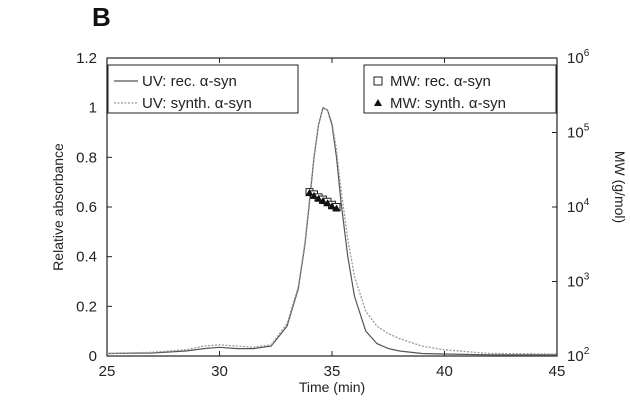  I want to click on y-tick-label: 1.2, so click(86, 58).